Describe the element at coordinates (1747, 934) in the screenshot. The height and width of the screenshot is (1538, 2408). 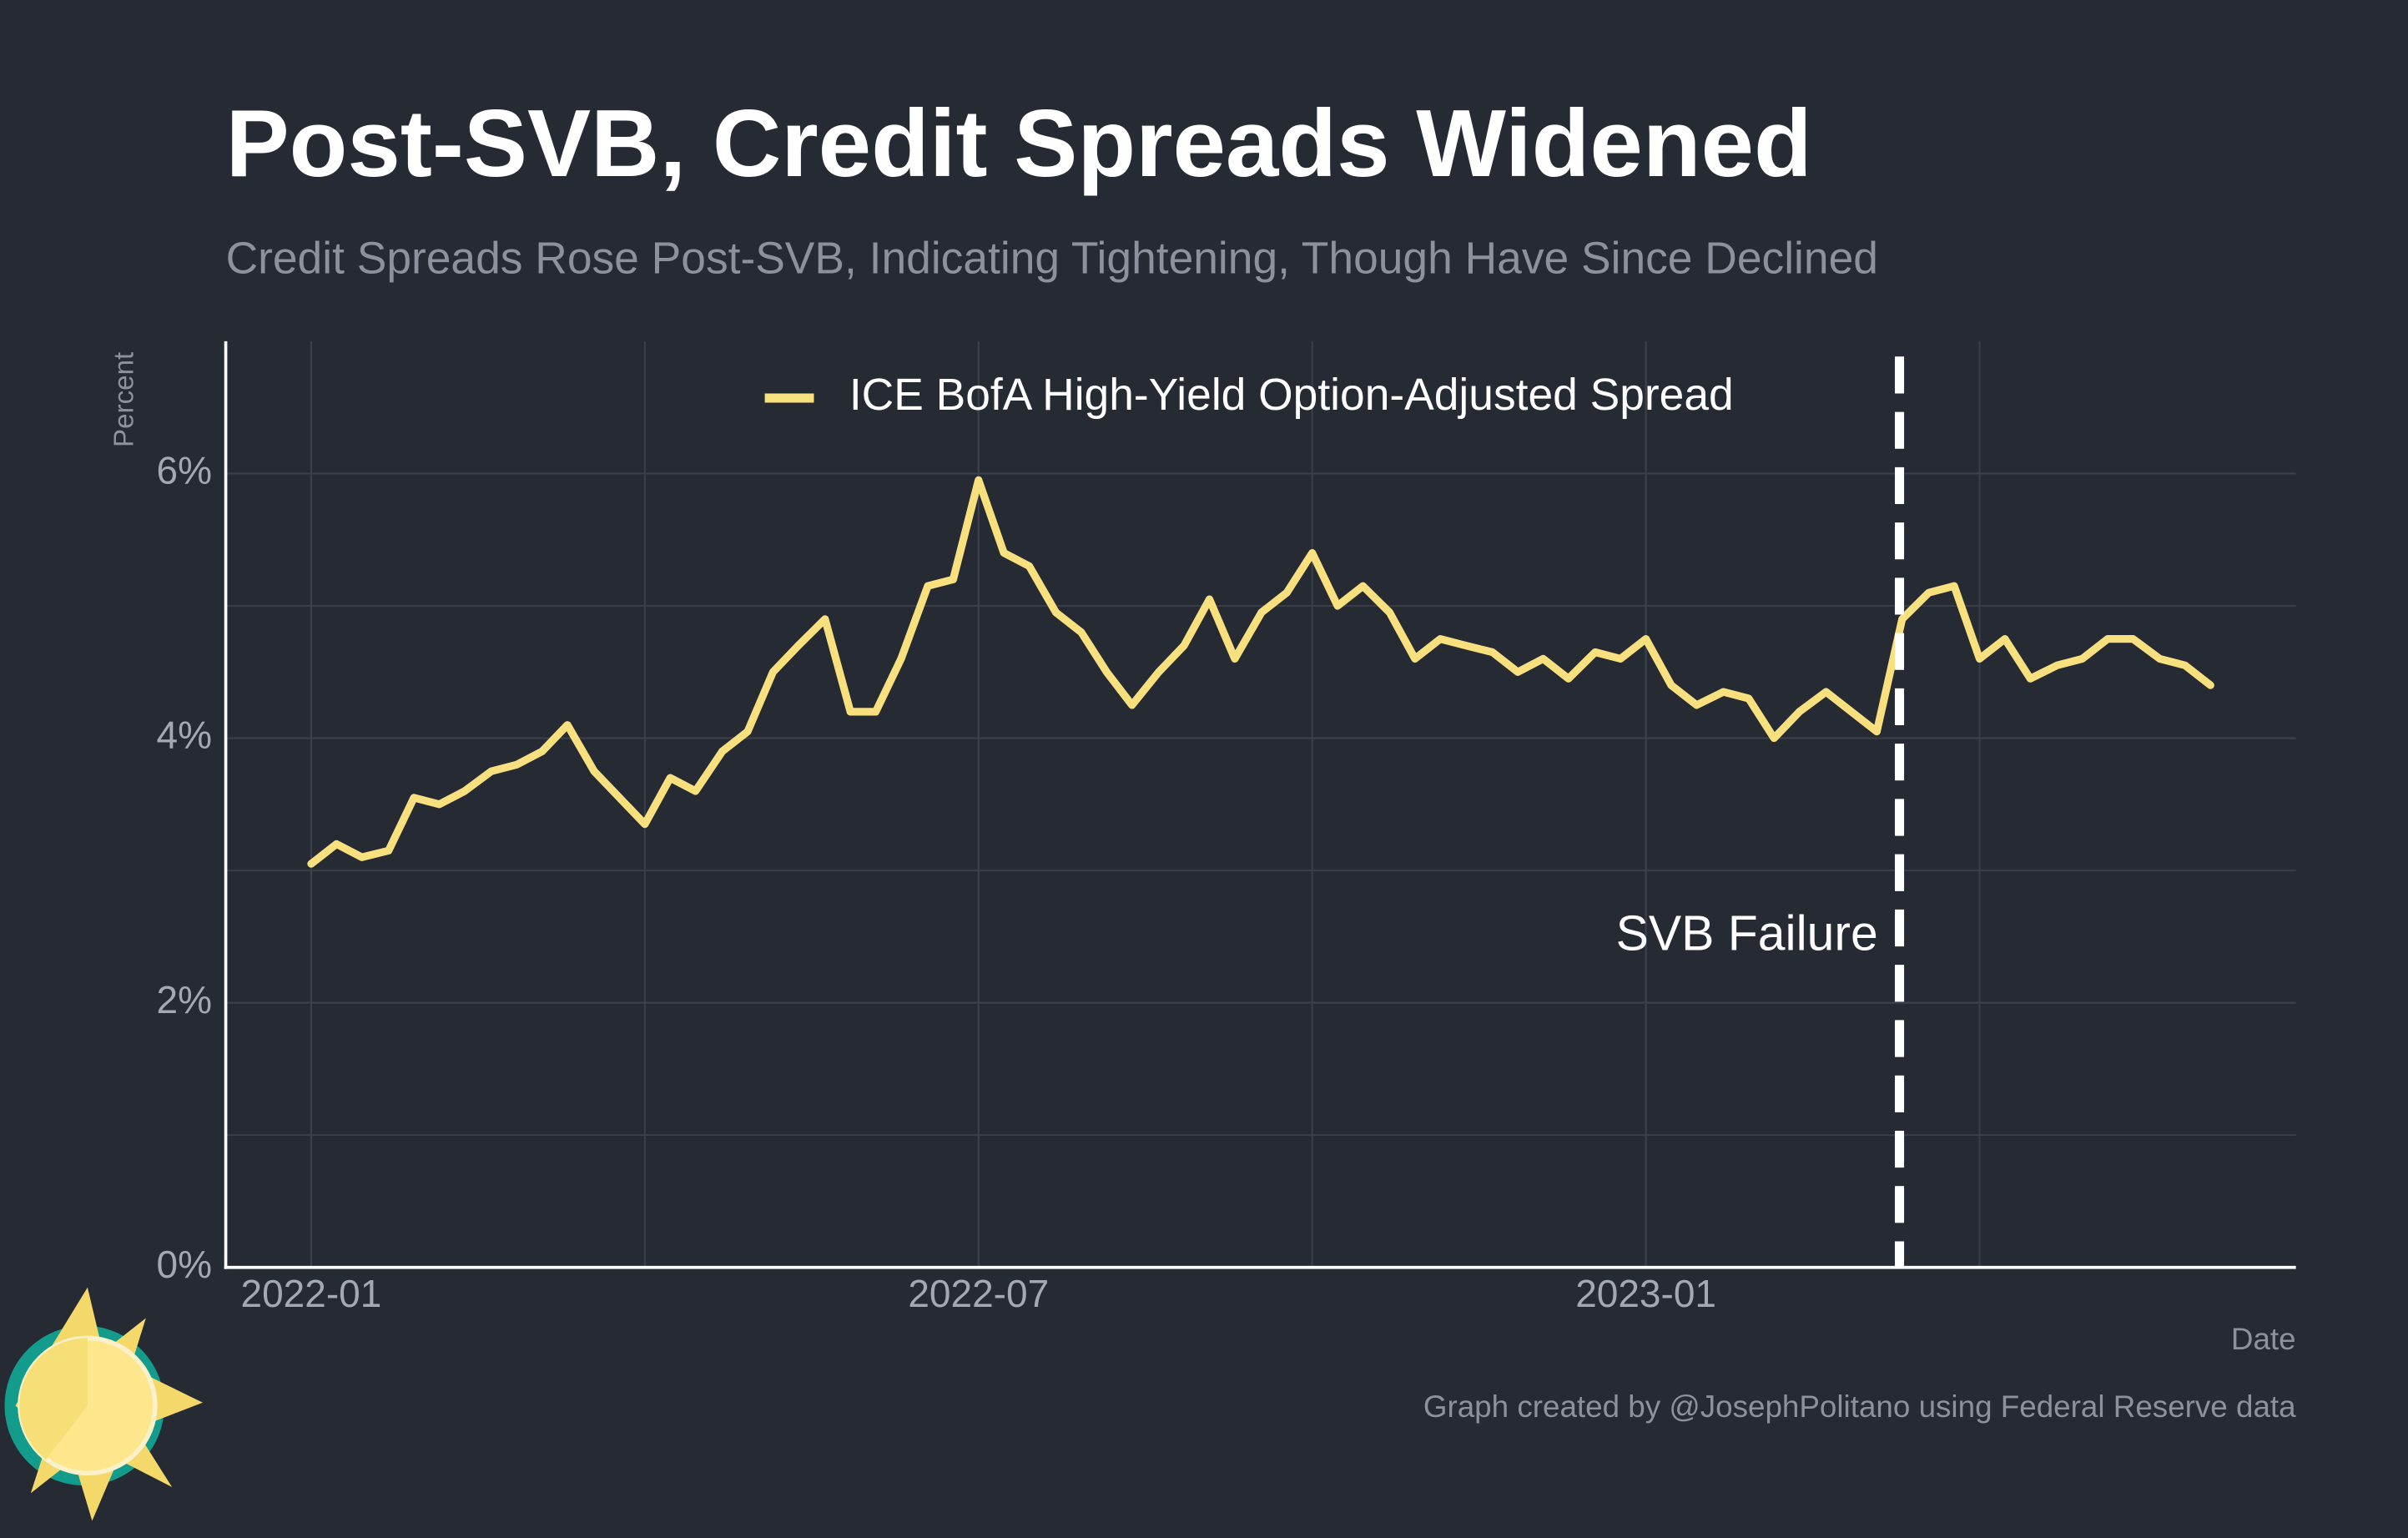
I see `svb-label: SVB Failure` at that location.